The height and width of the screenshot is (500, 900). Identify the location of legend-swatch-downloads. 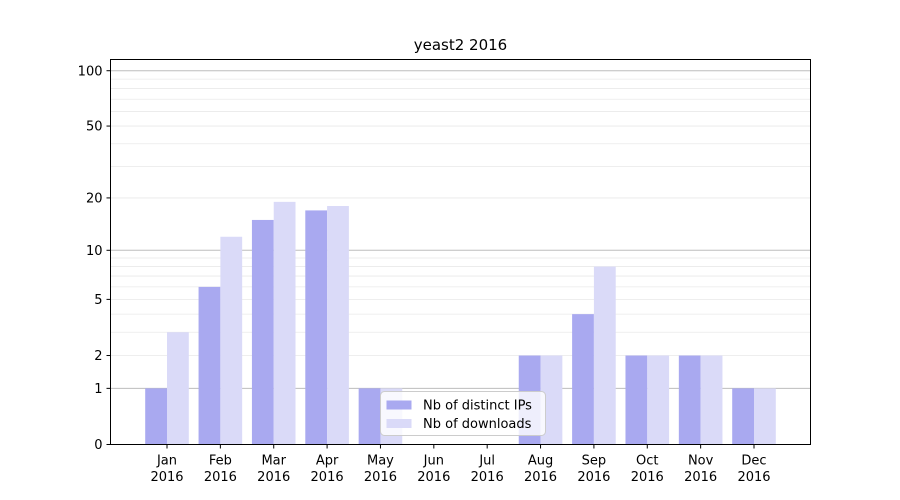
(399, 423).